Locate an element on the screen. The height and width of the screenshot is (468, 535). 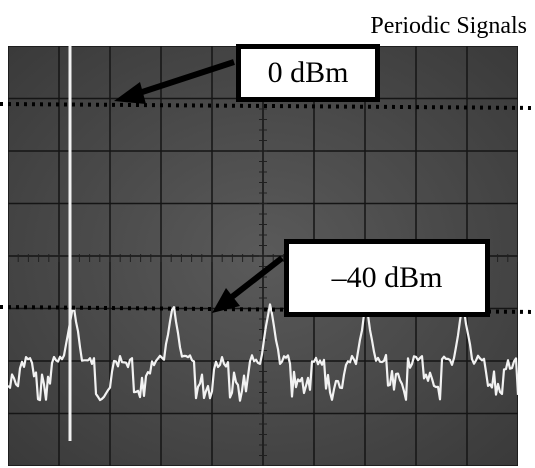
label-minus40dbm: –40 dBm is located at coordinates (387, 278).